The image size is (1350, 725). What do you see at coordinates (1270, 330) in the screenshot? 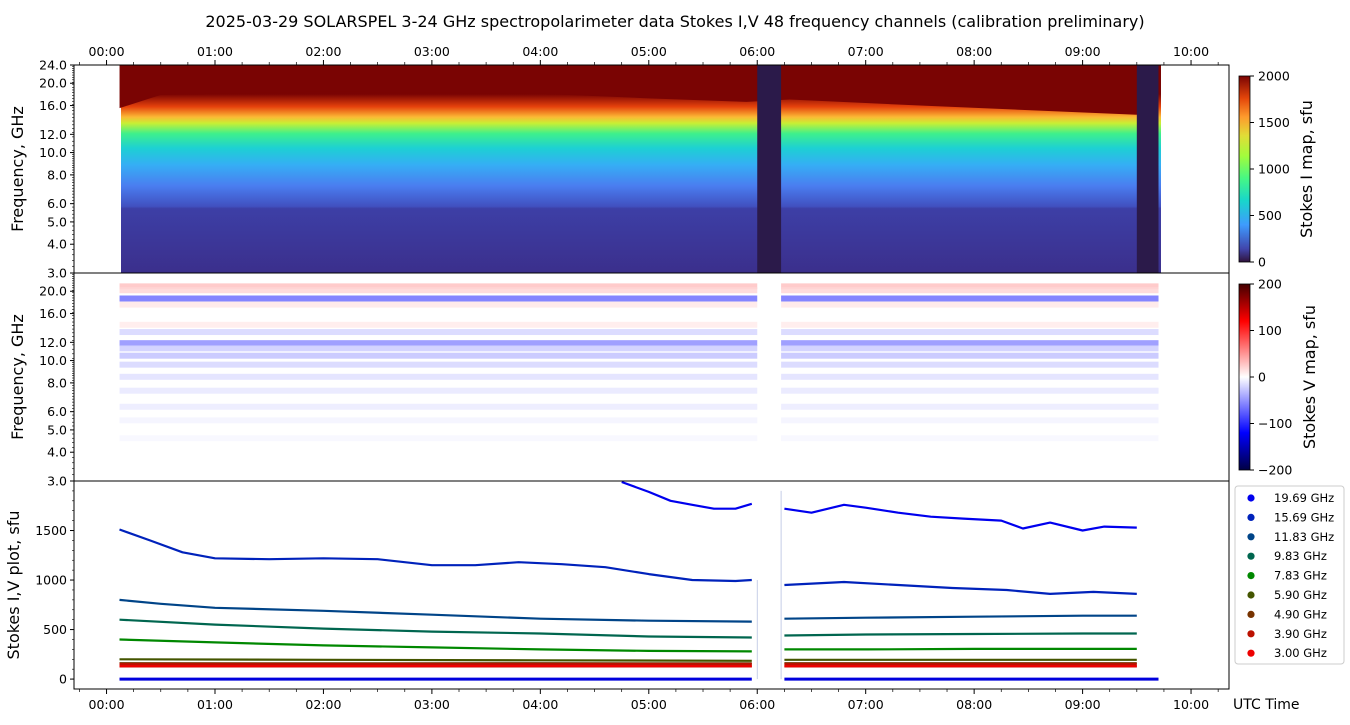
I see `stokes-v-colorbar-tick-label: 100` at bounding box center [1270, 330].